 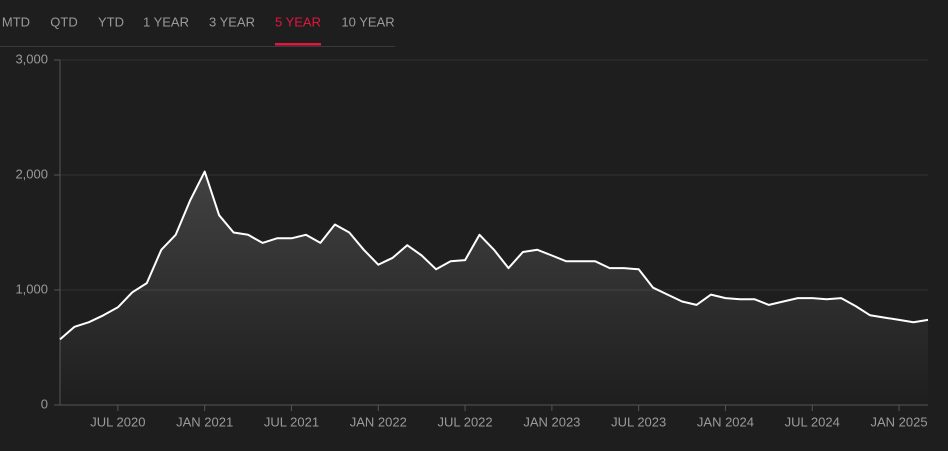 I want to click on x-tick-label: JUL 2023, so click(x=638, y=421).